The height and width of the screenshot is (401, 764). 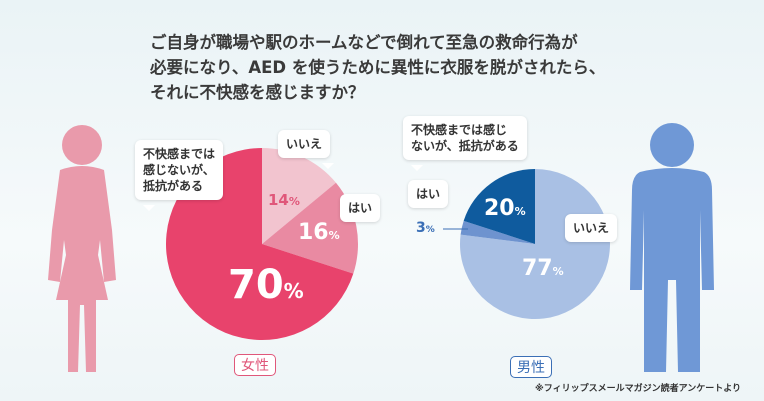 I want to click on male-figure-icon, so click(x=672, y=247).